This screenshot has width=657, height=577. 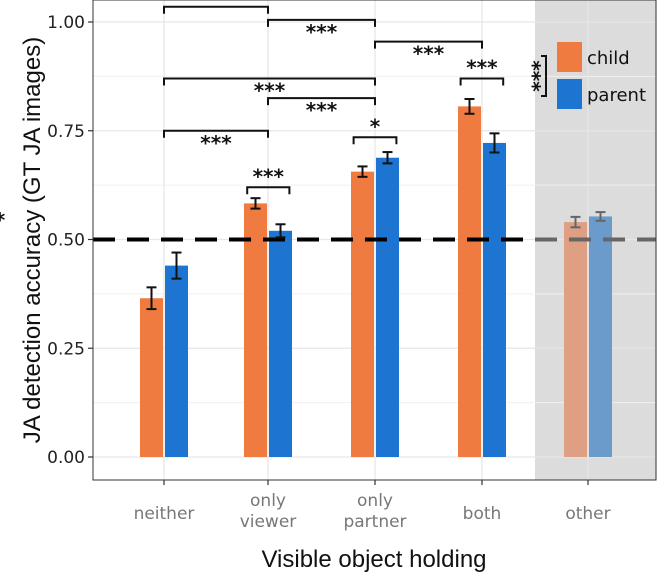 What do you see at coordinates (66, 349) in the screenshot?
I see `y-tick-label: 0.25` at bounding box center [66, 349].